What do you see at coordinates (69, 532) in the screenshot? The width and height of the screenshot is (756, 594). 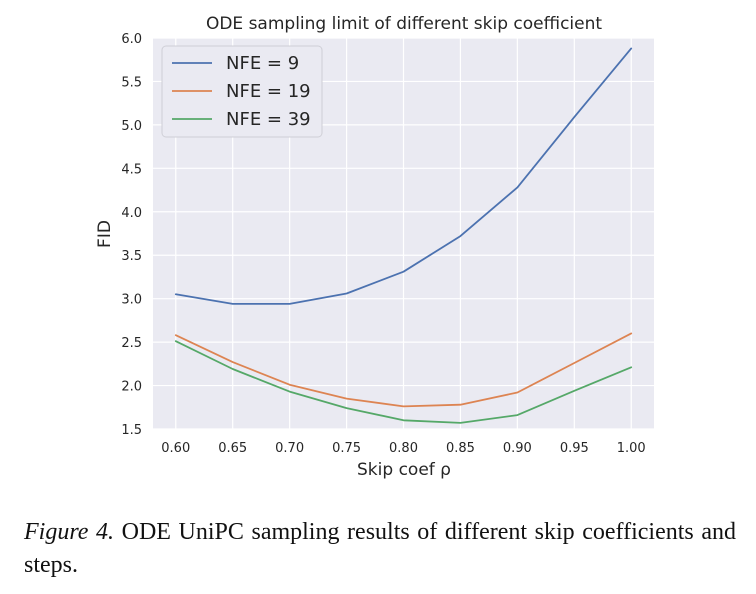 I see `caption-label: Figure 4.` at bounding box center [69, 532].